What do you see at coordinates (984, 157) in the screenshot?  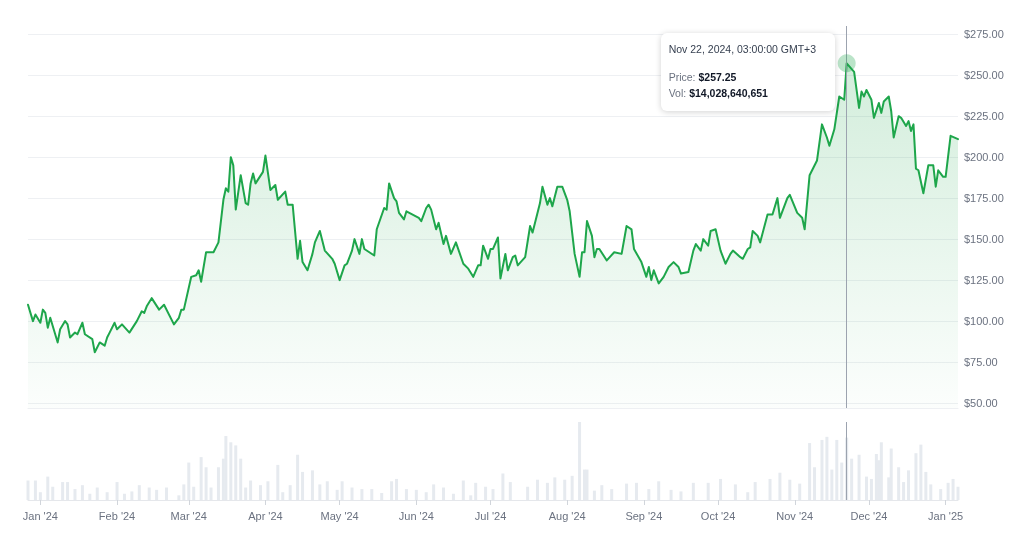 I see `y-tick-label: $200.00` at bounding box center [984, 157].